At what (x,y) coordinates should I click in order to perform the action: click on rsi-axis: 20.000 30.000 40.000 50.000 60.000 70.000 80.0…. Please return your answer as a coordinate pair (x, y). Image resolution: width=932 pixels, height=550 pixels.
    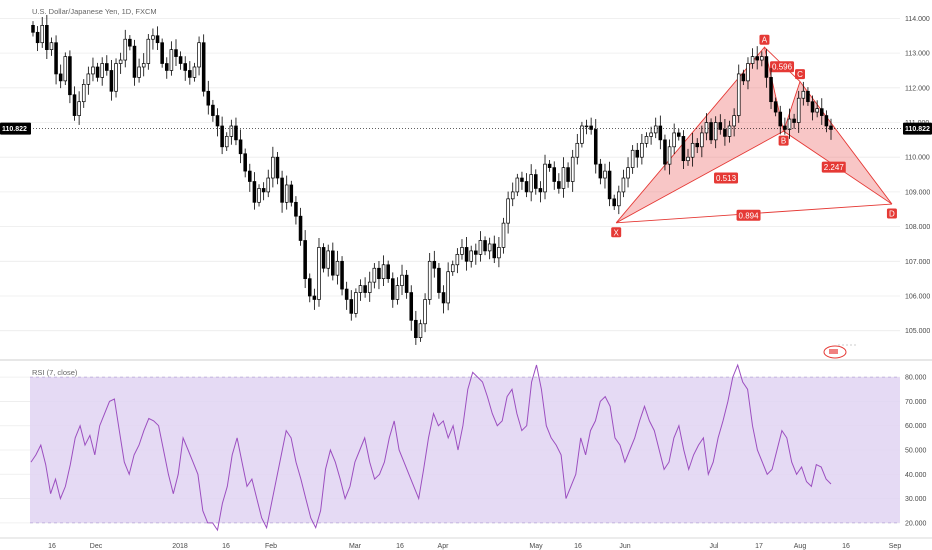
    Looking at the image, I should click on (916, 451).